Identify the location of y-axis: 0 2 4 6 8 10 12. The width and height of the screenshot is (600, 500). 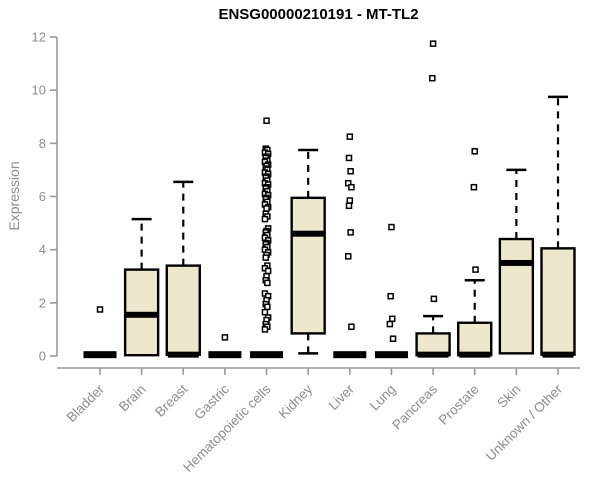
(45, 197).